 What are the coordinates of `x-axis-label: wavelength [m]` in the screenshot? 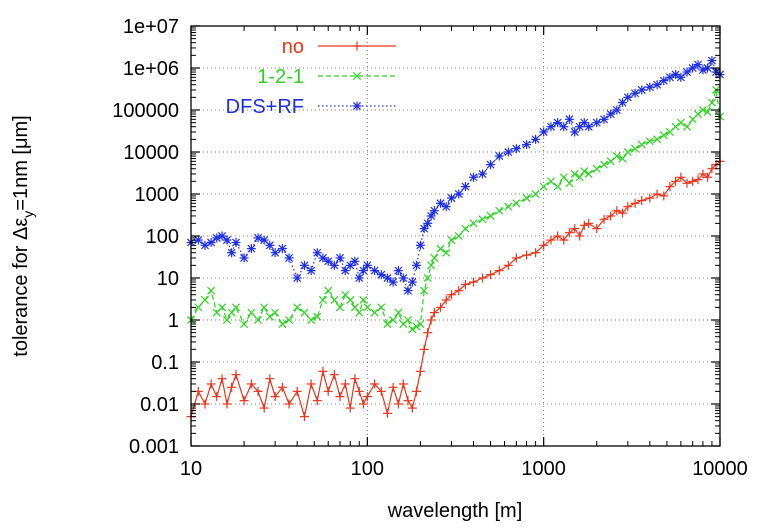 It's located at (455, 511).